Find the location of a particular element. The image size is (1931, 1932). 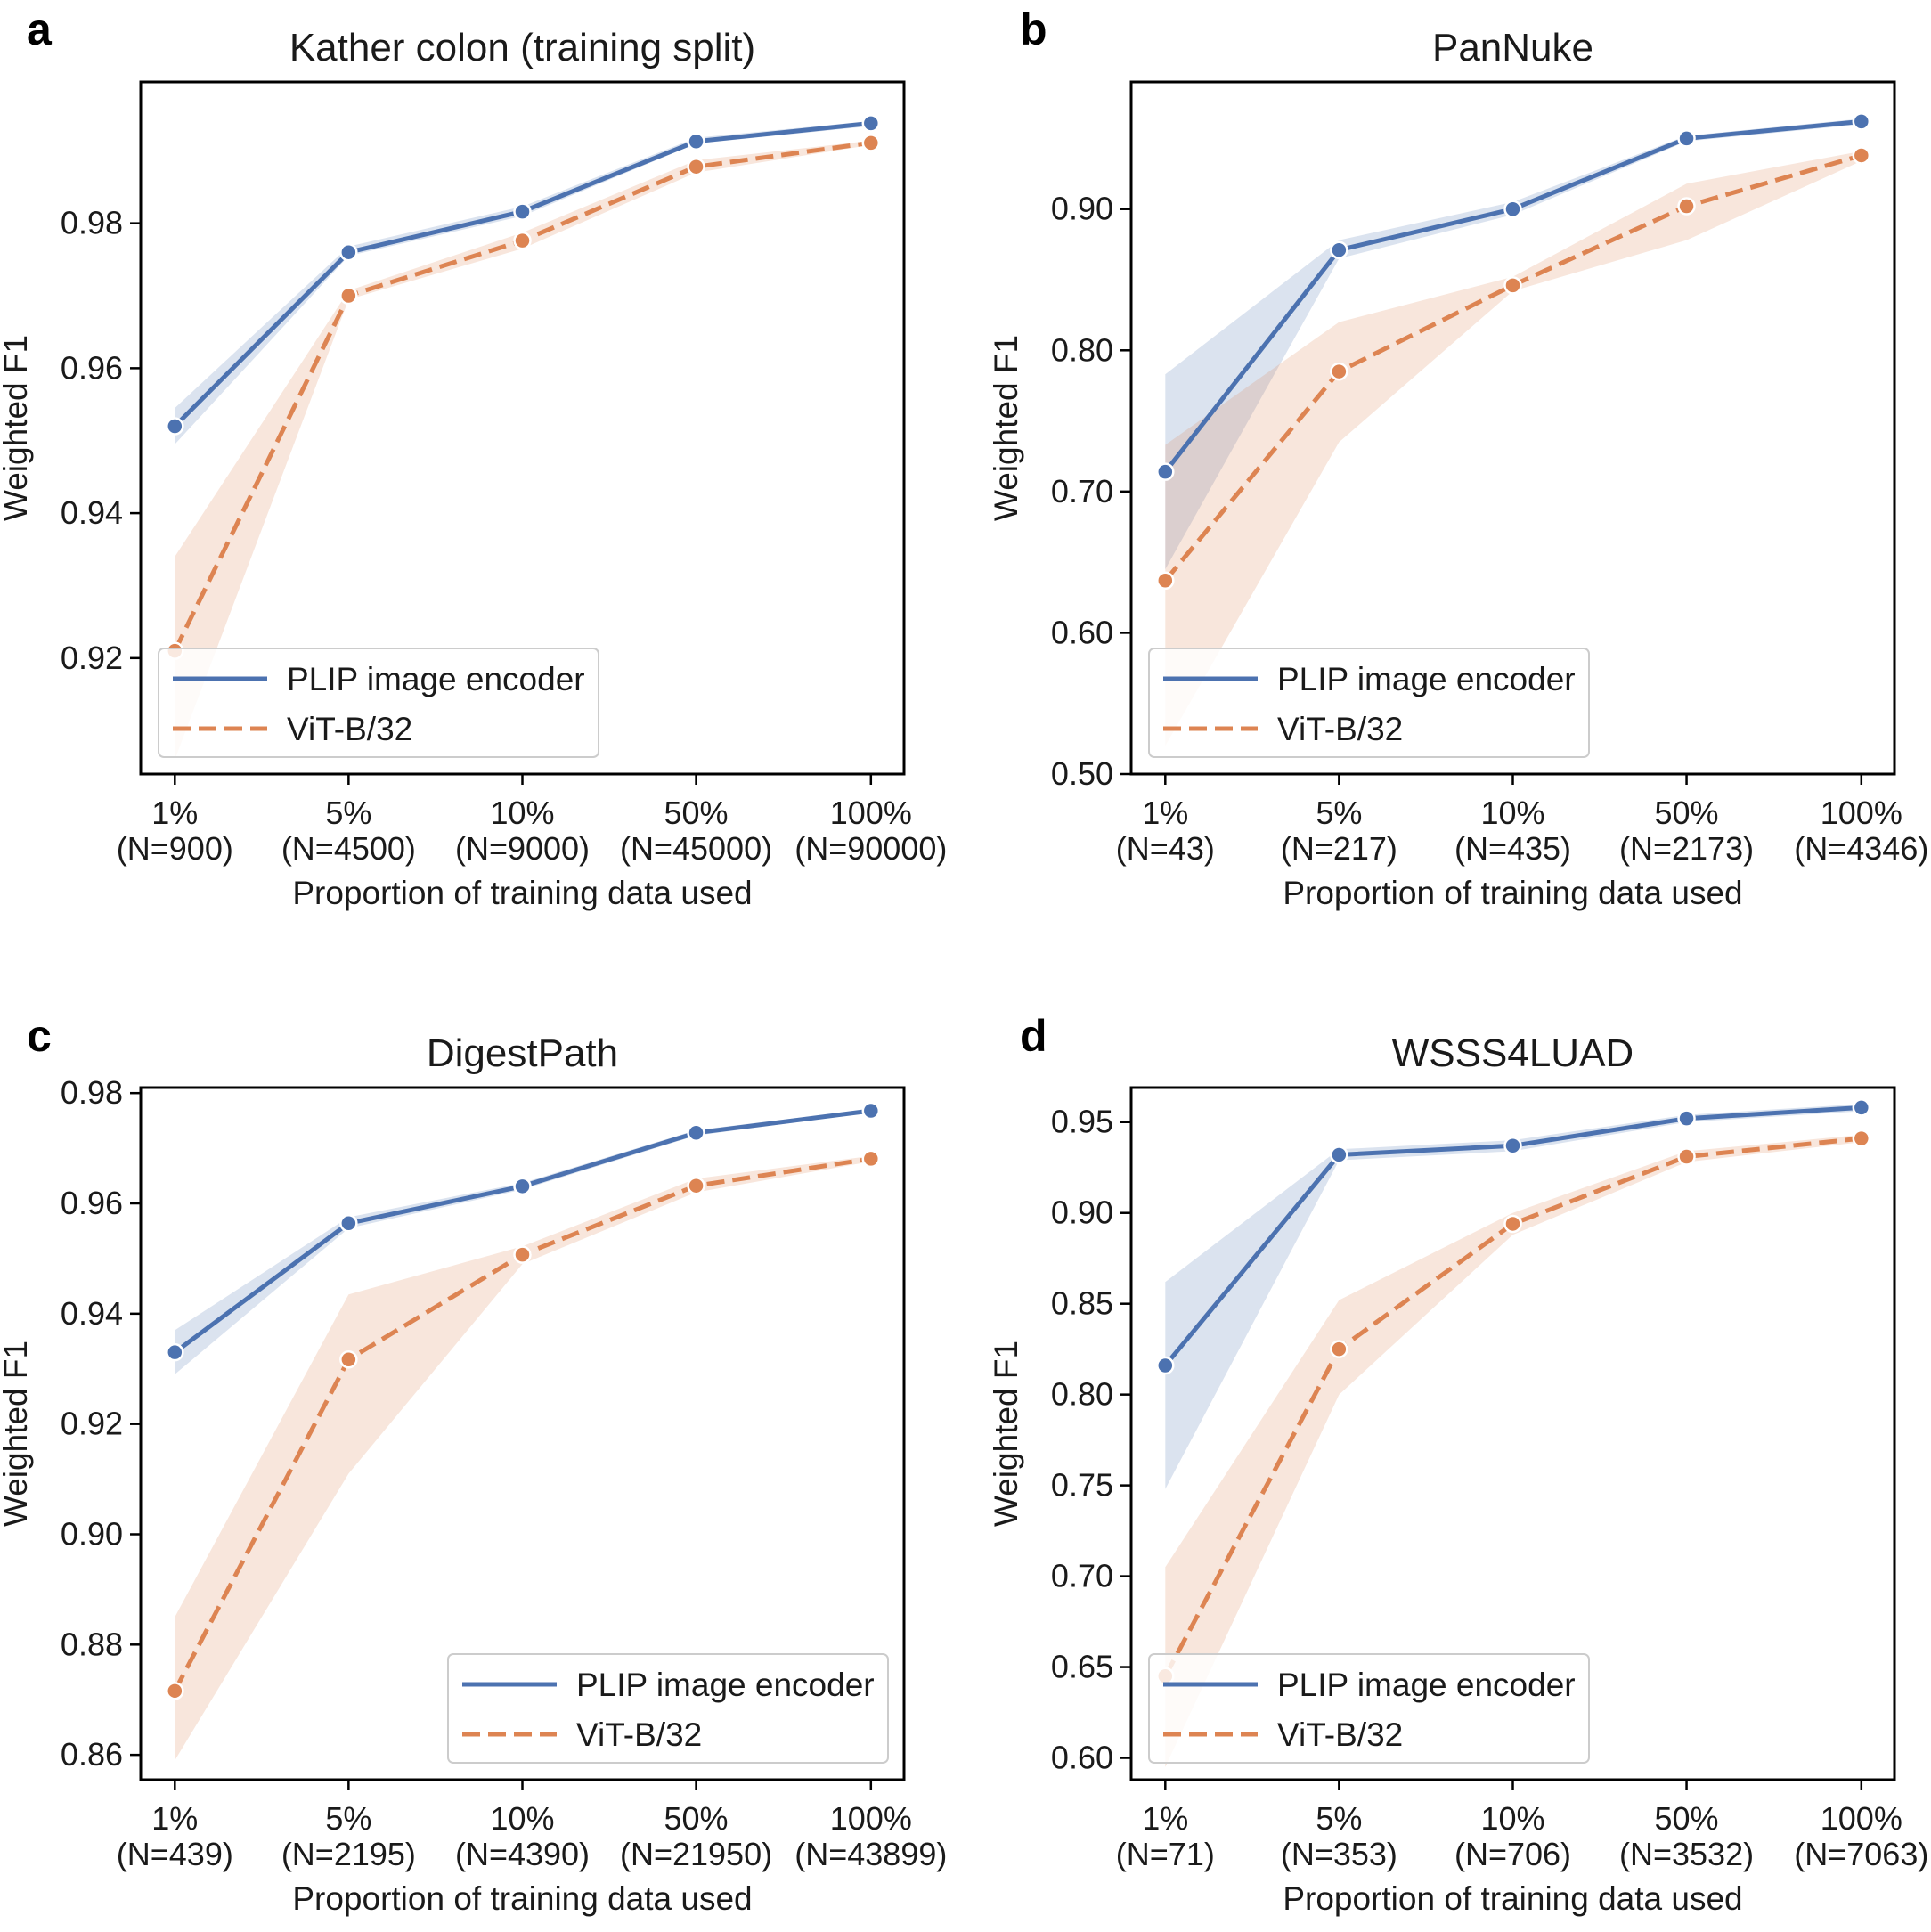

x-tick-count: (N=9000) is located at coordinates (522, 849).